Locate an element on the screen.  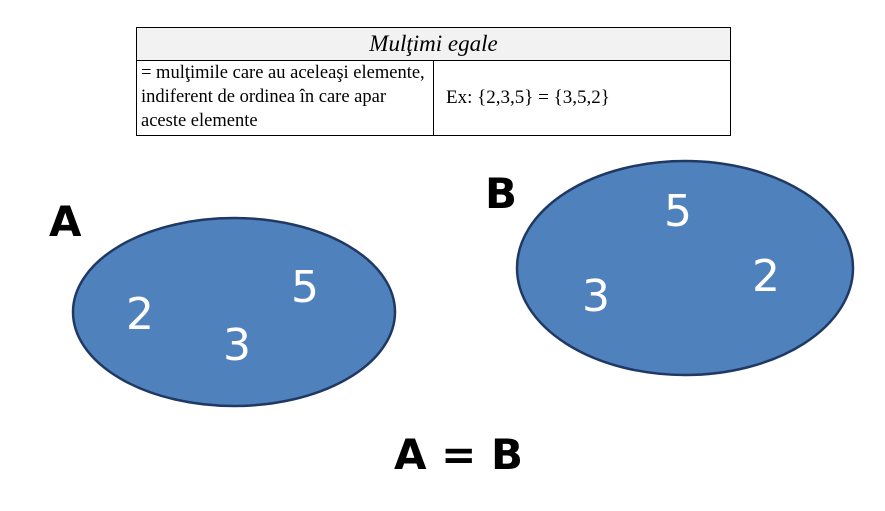
set-a-element: 5 is located at coordinates (305, 287).